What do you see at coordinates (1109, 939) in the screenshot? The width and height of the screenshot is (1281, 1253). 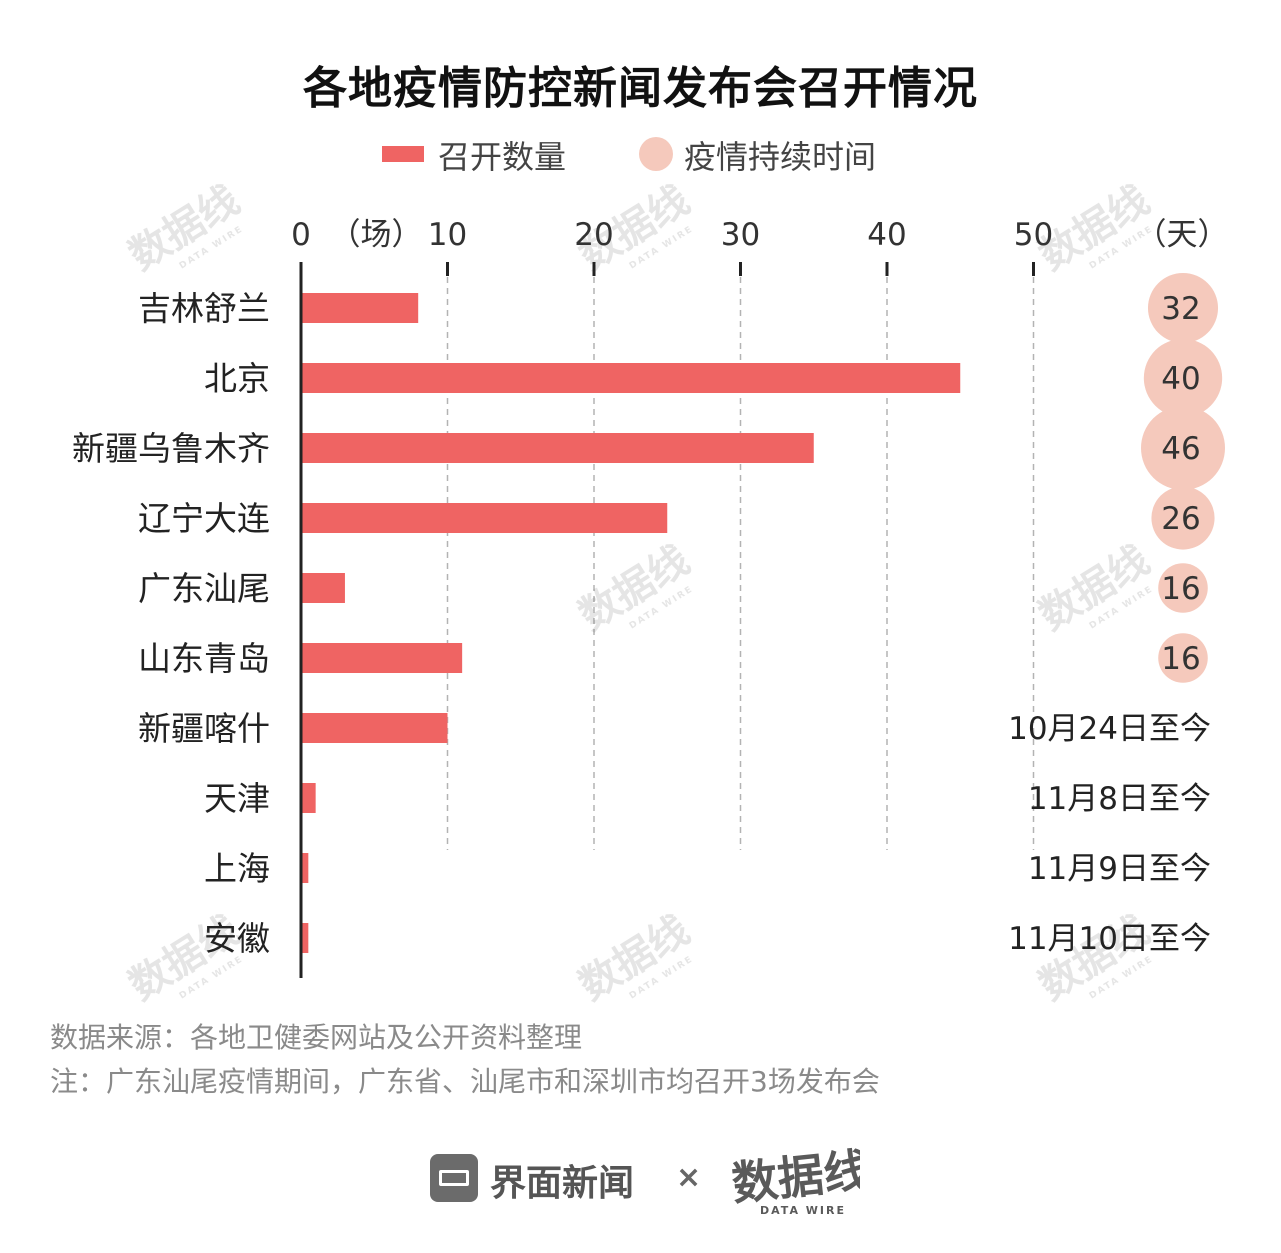 I see `duration-since-label: 11月10日至今` at bounding box center [1109, 939].